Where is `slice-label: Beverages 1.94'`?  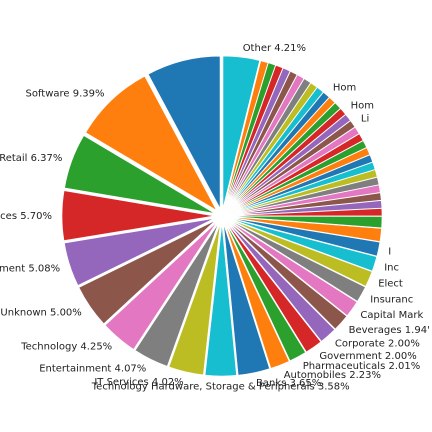
slice-label: Beverages 1.94' is located at coordinates (389, 330).